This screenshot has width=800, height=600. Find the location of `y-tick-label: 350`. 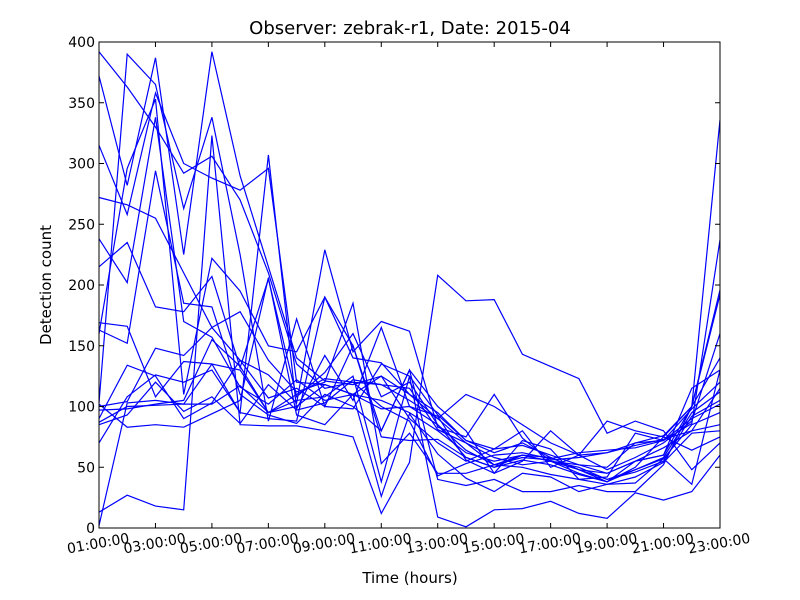

y-tick-label: 350 is located at coordinates (81, 104).